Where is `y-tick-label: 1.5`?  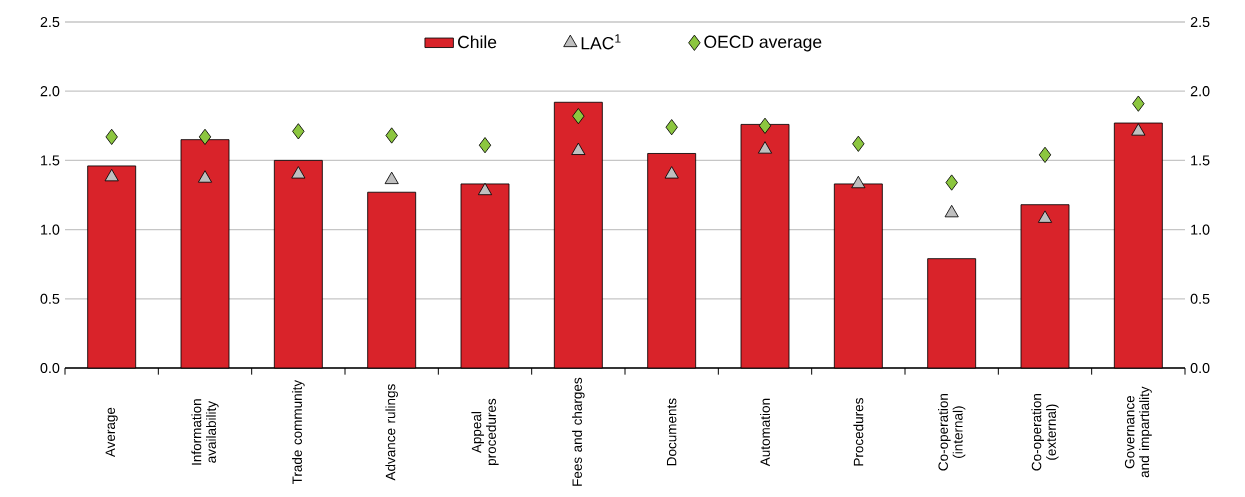
y-tick-label: 1.5 is located at coordinates (50, 160).